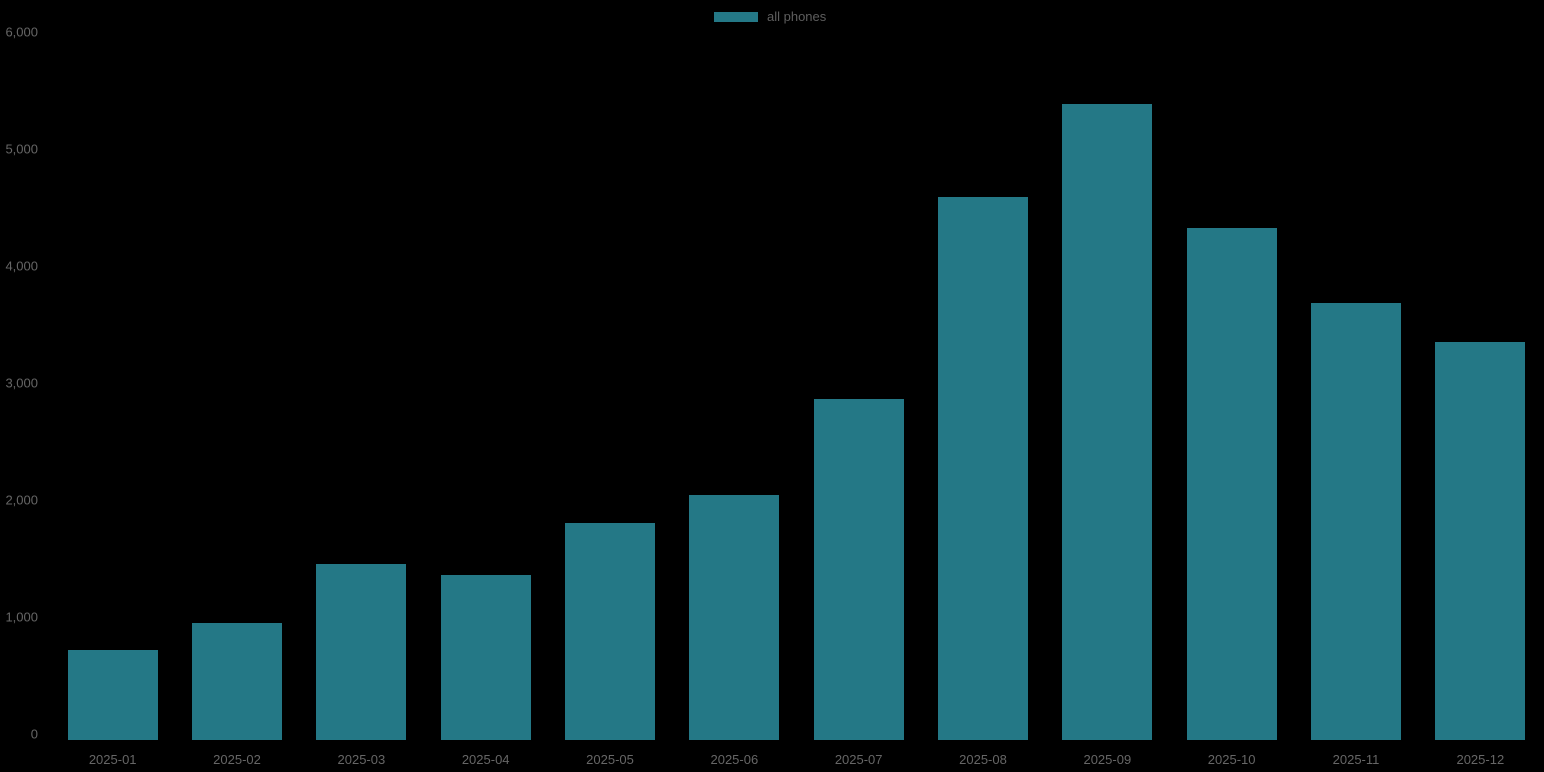 The image size is (1544, 772). What do you see at coordinates (21, 383) in the screenshot?
I see `y-tick-label-3,000: 3,000` at bounding box center [21, 383].